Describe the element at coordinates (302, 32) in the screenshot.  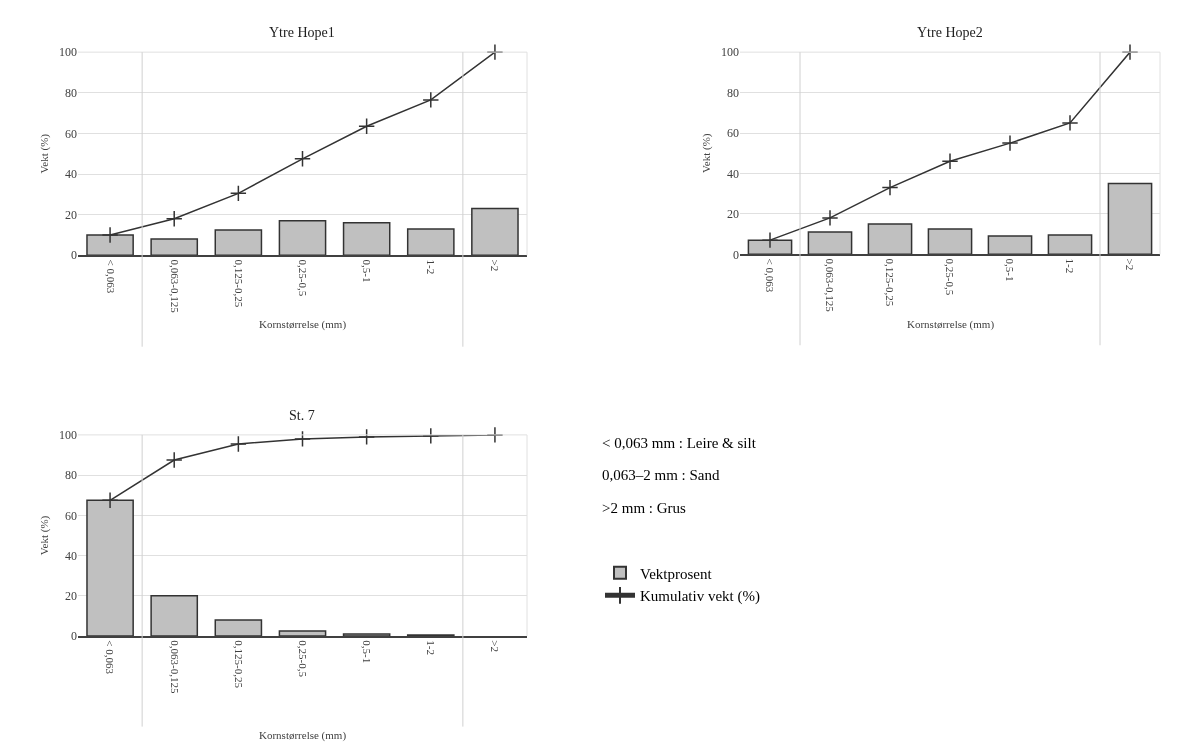
I see `chart-title: Ytre Hope1` at that location.